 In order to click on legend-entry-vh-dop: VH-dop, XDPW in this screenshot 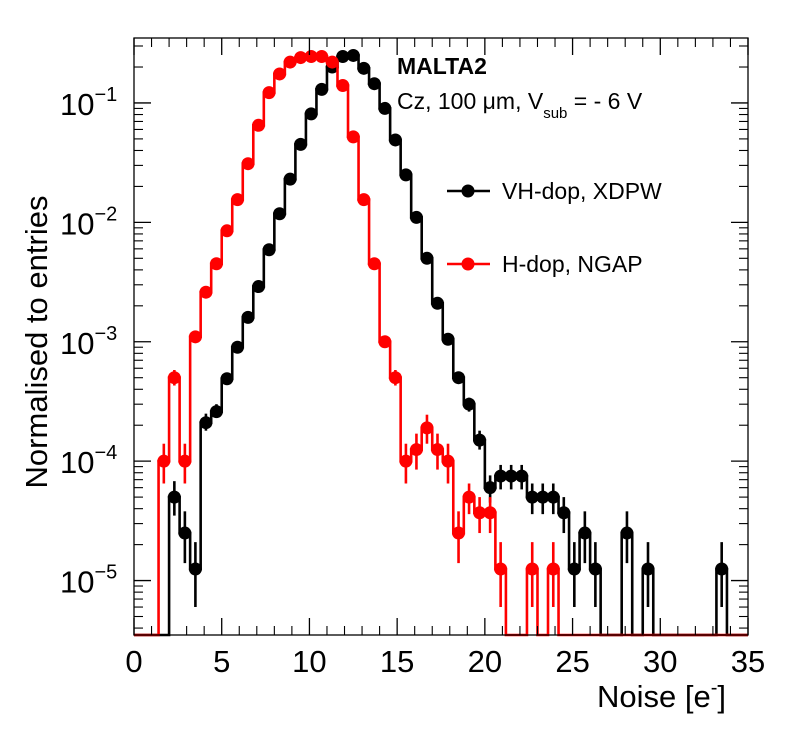, I will do `click(554, 191)`.